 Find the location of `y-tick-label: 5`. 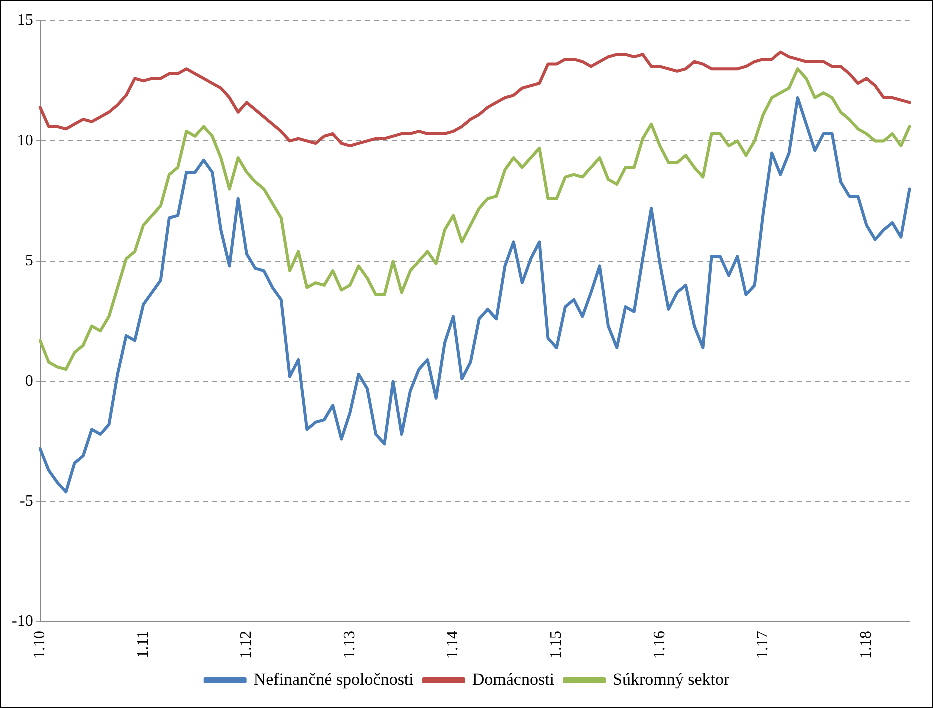

y-tick-label: 5 is located at coordinates (29, 261).